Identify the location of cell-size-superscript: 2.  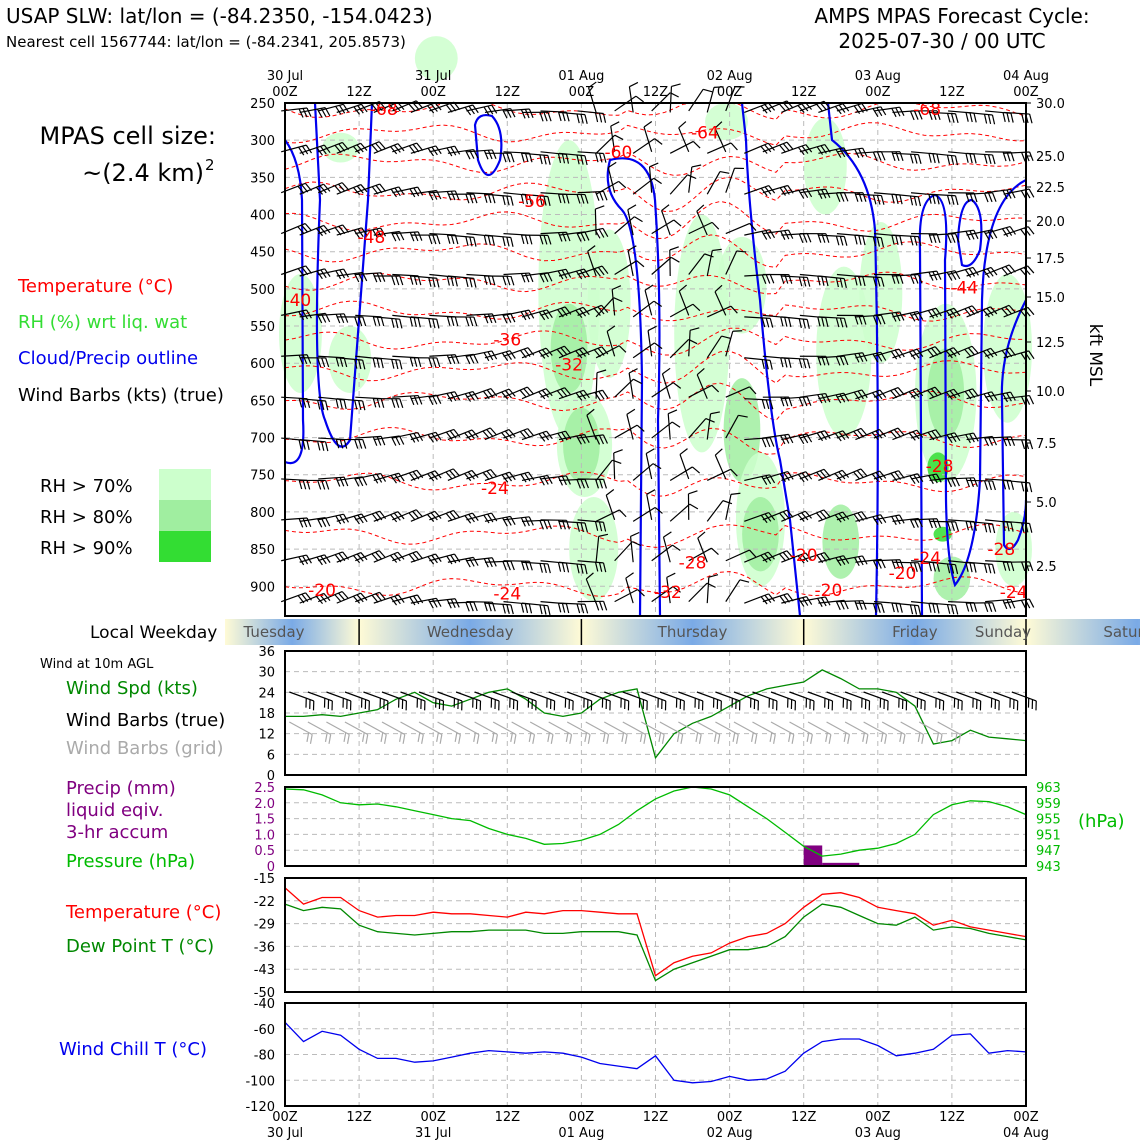
(210, 165).